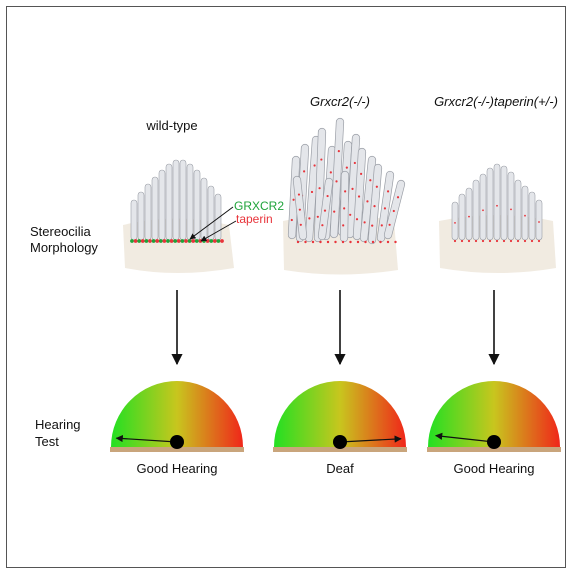  What do you see at coordinates (211, 223) in the screenshot?
I see `legend-grxcr2-pointer` at bounding box center [211, 223].